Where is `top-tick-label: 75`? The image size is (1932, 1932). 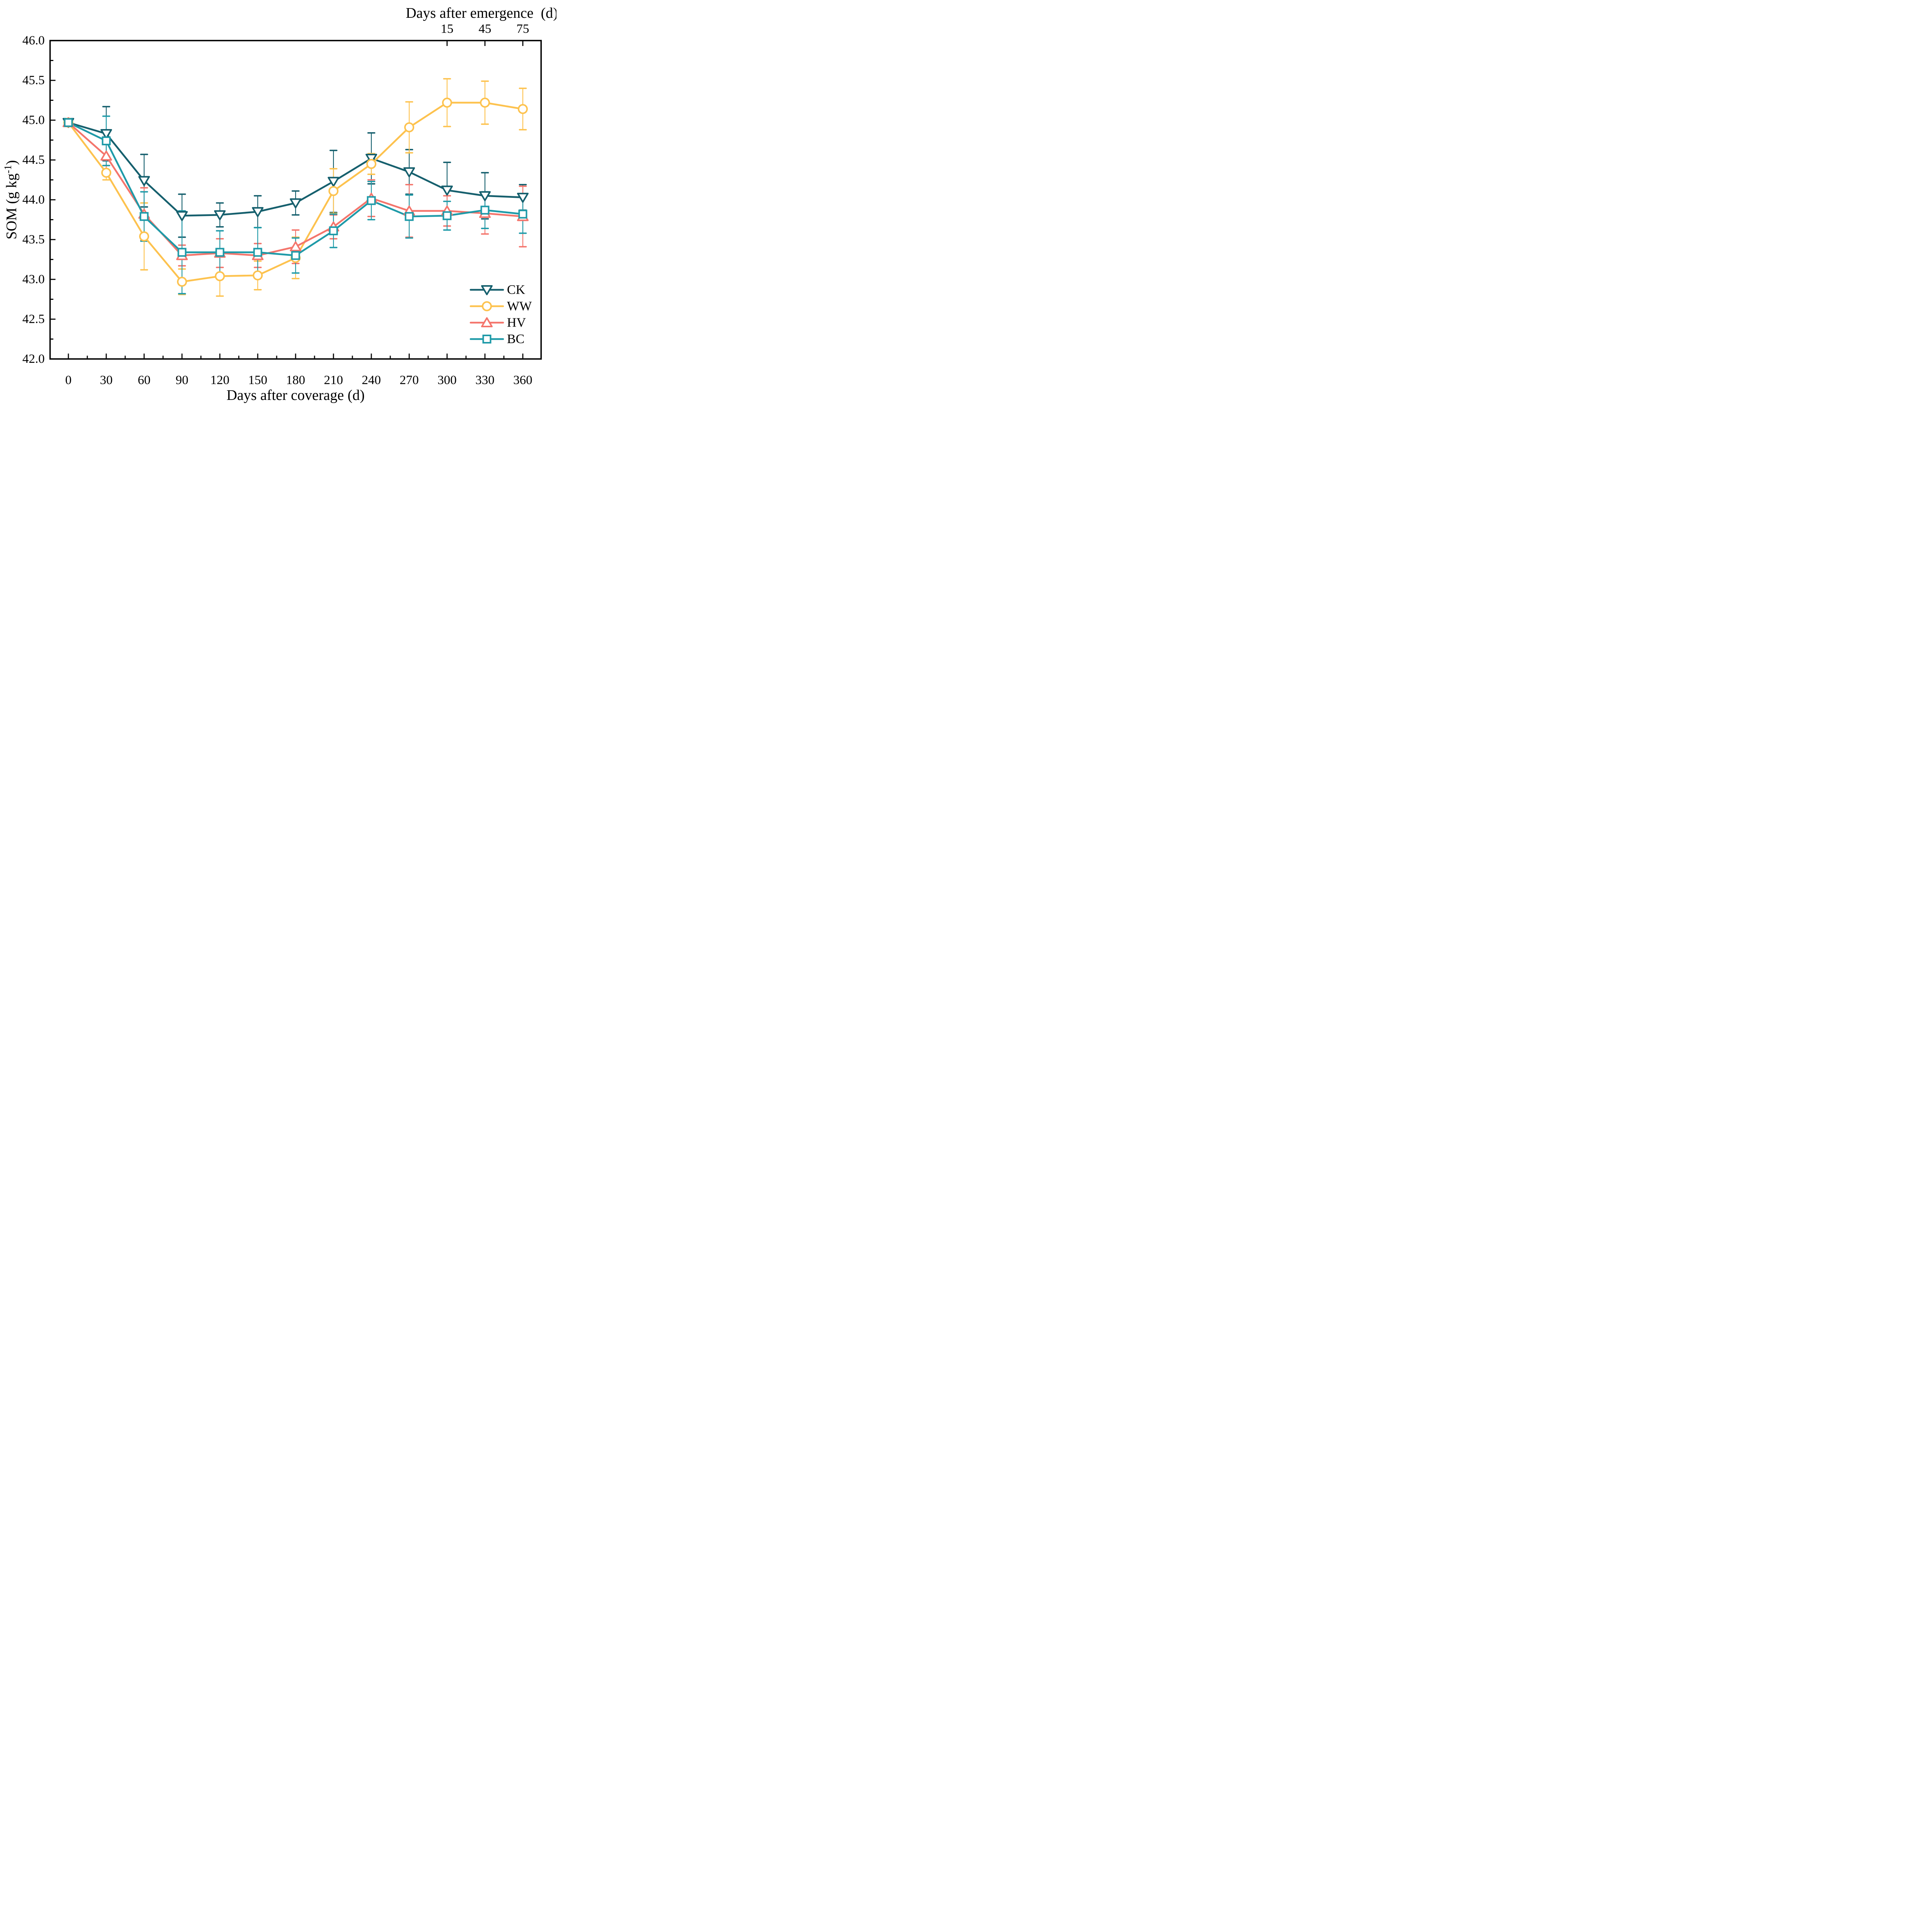 top-tick-label: 75 is located at coordinates (523, 29).